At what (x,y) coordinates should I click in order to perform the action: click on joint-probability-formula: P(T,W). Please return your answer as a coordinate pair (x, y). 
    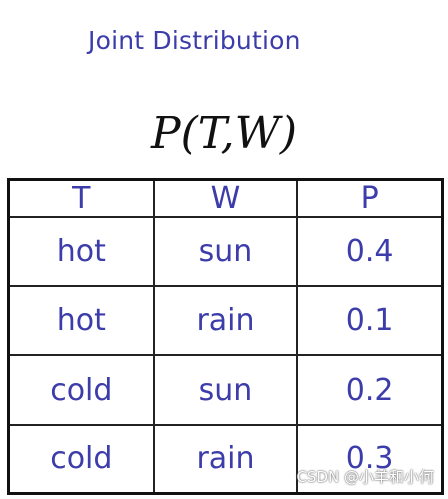
    Looking at the image, I should click on (224, 133).